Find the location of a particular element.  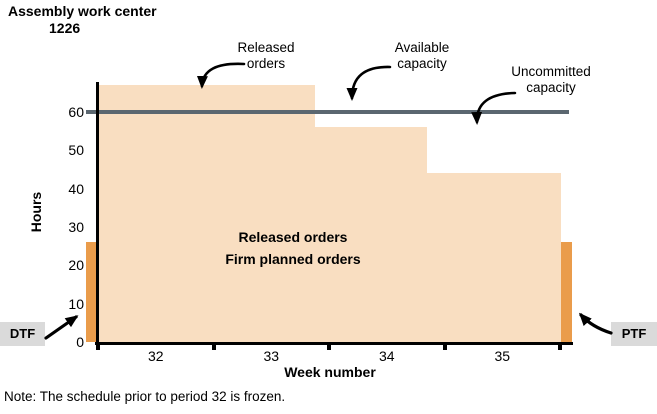

area-series-label-line2: Firm planned orders is located at coordinates (293, 259).